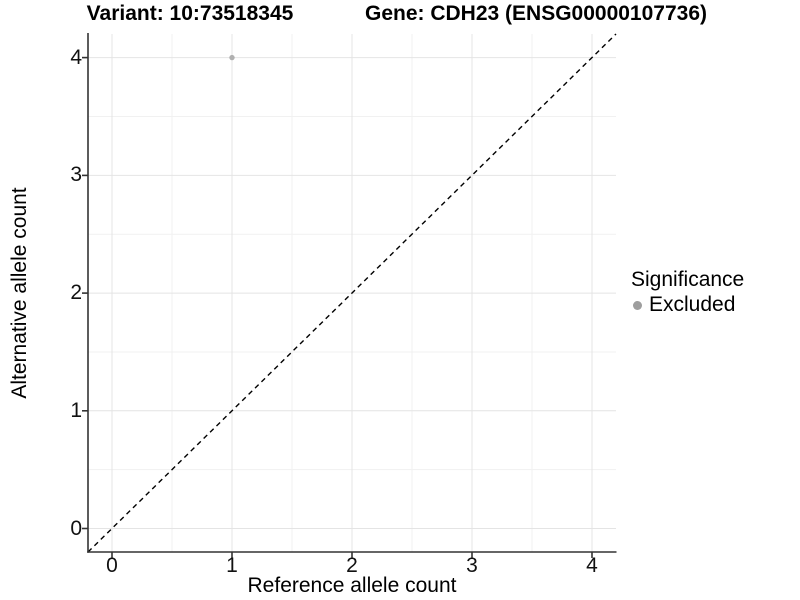  What do you see at coordinates (352, 585) in the screenshot?
I see `x-axis-title: Reference allele count` at bounding box center [352, 585].